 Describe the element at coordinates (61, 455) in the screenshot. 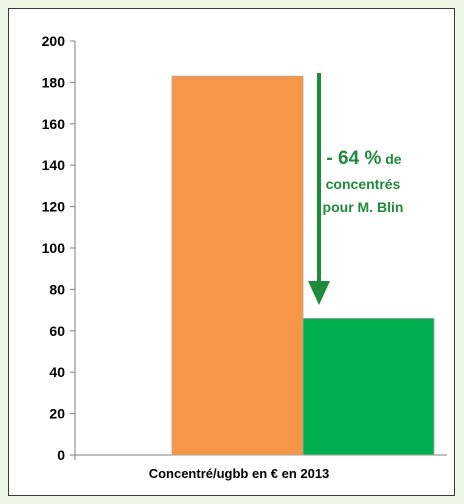

I see `y-tick-label: 0` at that location.